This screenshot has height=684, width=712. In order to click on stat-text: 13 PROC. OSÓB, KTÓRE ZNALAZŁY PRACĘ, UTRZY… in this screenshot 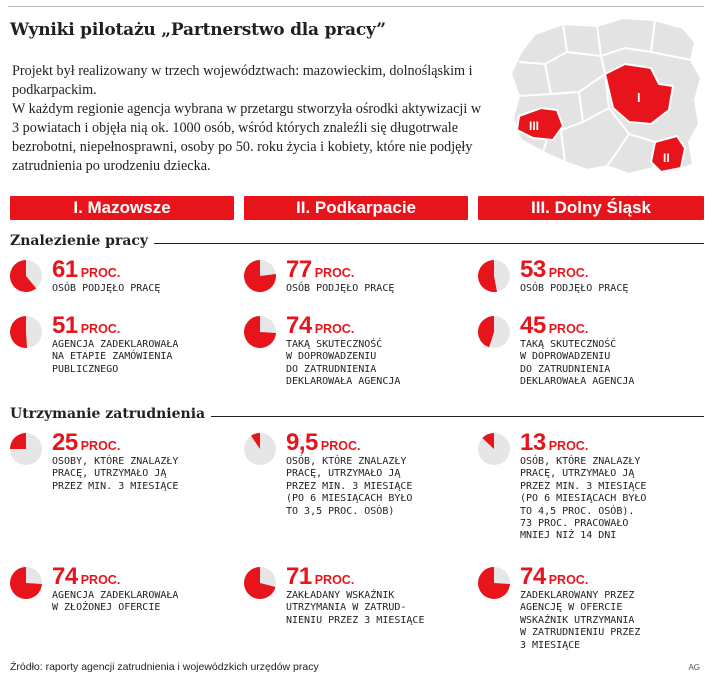, I will do `click(615, 486)`.